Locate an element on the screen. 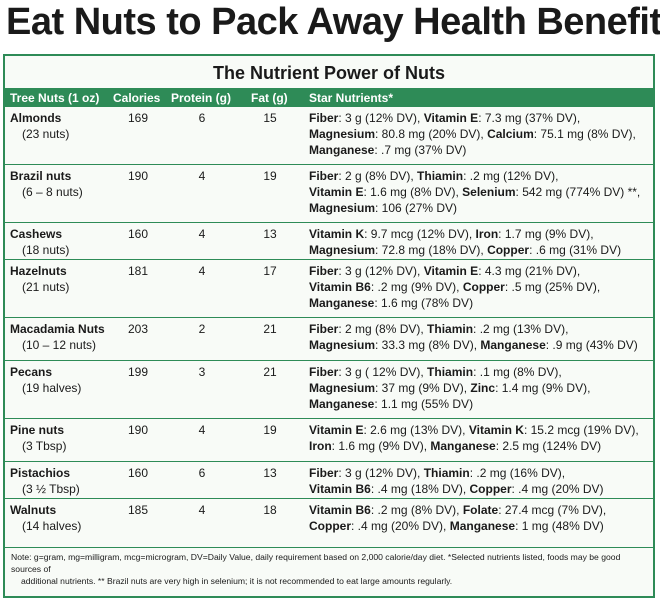  nutrient-amount: : 1.4 mg (9% DV), is located at coordinates (543, 388).